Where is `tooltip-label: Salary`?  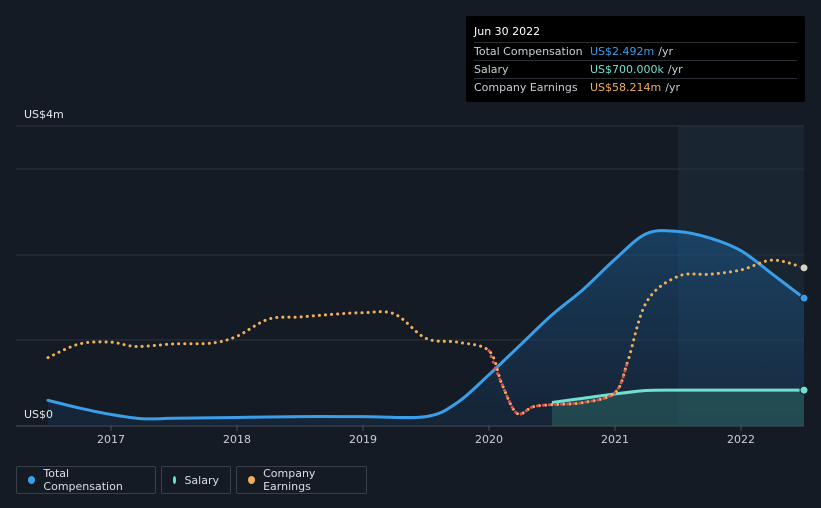 tooltip-label: Salary is located at coordinates (491, 69).